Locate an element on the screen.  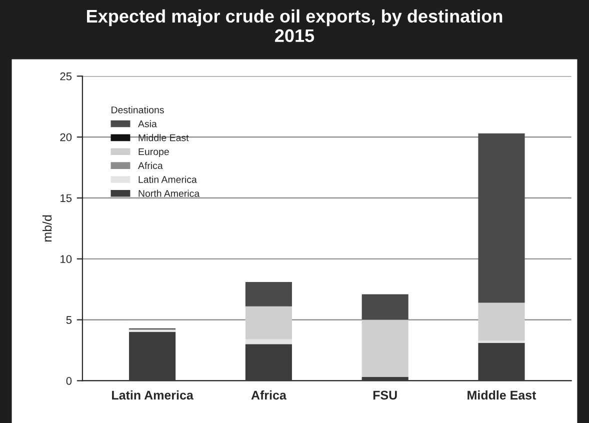
legend-title: Destinations is located at coordinates (138, 110).